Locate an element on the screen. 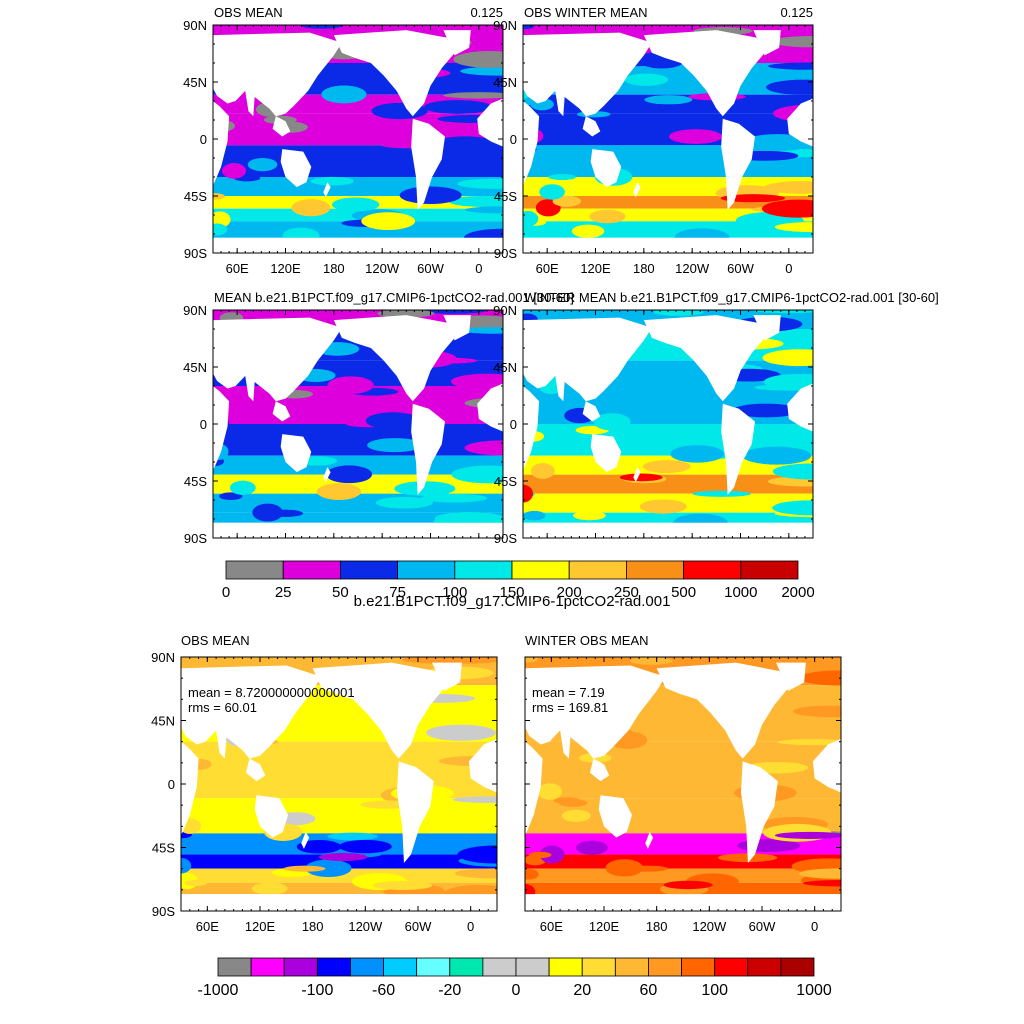 Image resolution: width=1024 pixels, height=1024 pixels. colorbar-label: 50 is located at coordinates (340, 592).